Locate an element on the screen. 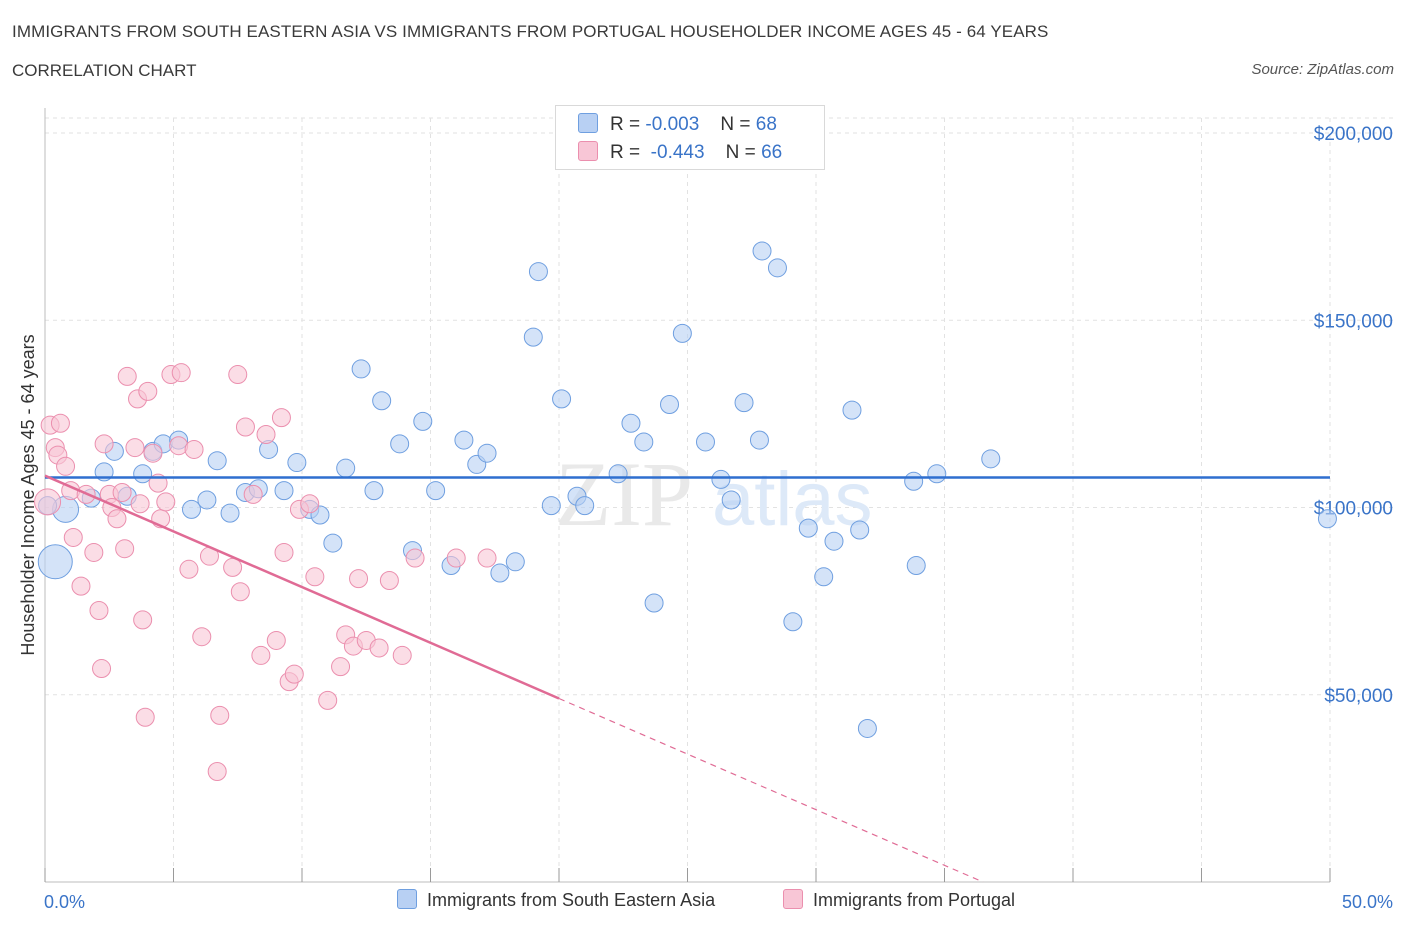 The image size is (1406, 930). bottom-legend-portugal: Immigrants from Portugal is located at coordinates (899, 900).